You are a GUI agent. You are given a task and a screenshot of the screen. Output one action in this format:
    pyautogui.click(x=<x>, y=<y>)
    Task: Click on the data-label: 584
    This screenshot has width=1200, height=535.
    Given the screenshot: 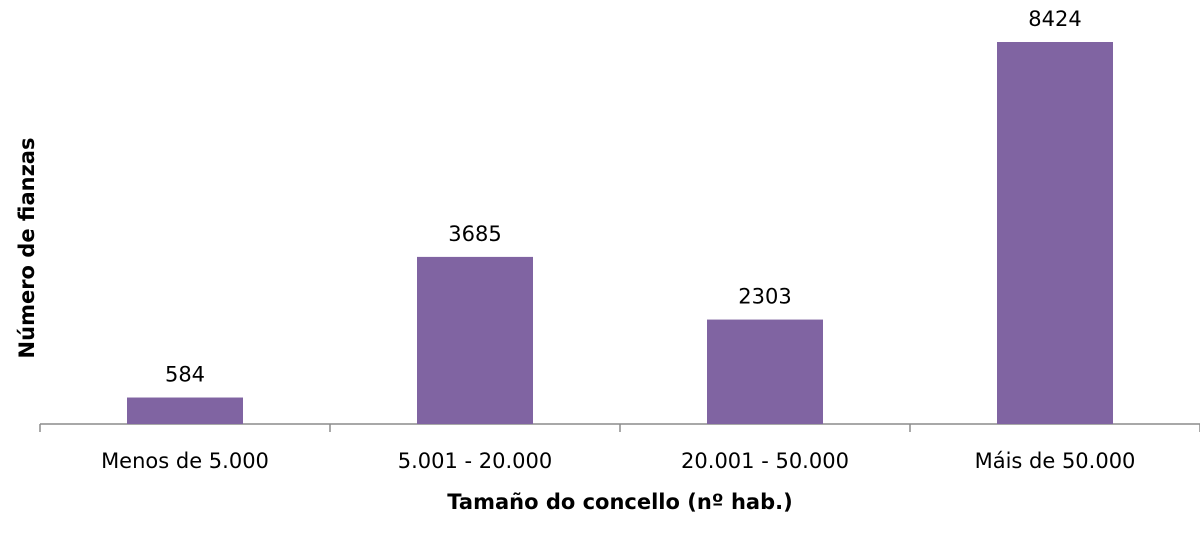 What is the action you would take?
    pyautogui.click(x=185, y=375)
    